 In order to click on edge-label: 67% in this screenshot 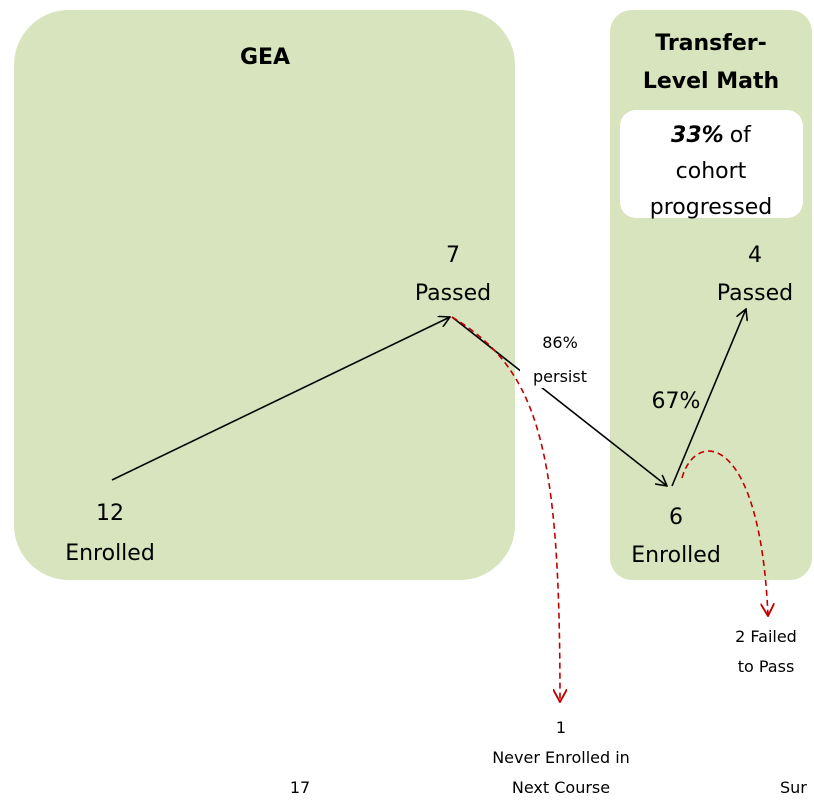, I will do `click(676, 401)`.